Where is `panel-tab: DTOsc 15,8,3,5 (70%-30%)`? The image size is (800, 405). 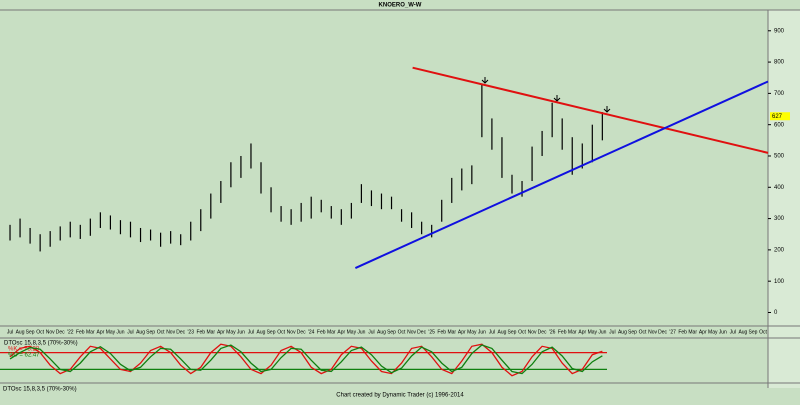 panel-tab: DTOsc 15,8,3,5 (70%-30%) is located at coordinates (40, 390).